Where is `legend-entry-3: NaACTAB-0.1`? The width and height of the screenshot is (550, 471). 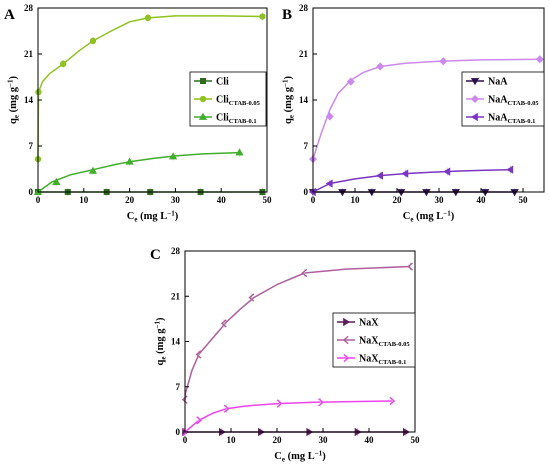 legend-entry-3: NaACTAB-0.1 is located at coordinates (511, 119).